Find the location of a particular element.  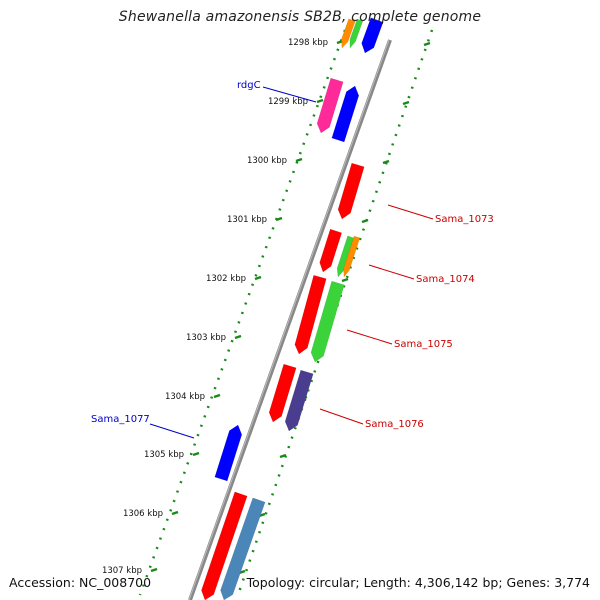

gene-label: Sama_1077 is located at coordinates (120, 419).